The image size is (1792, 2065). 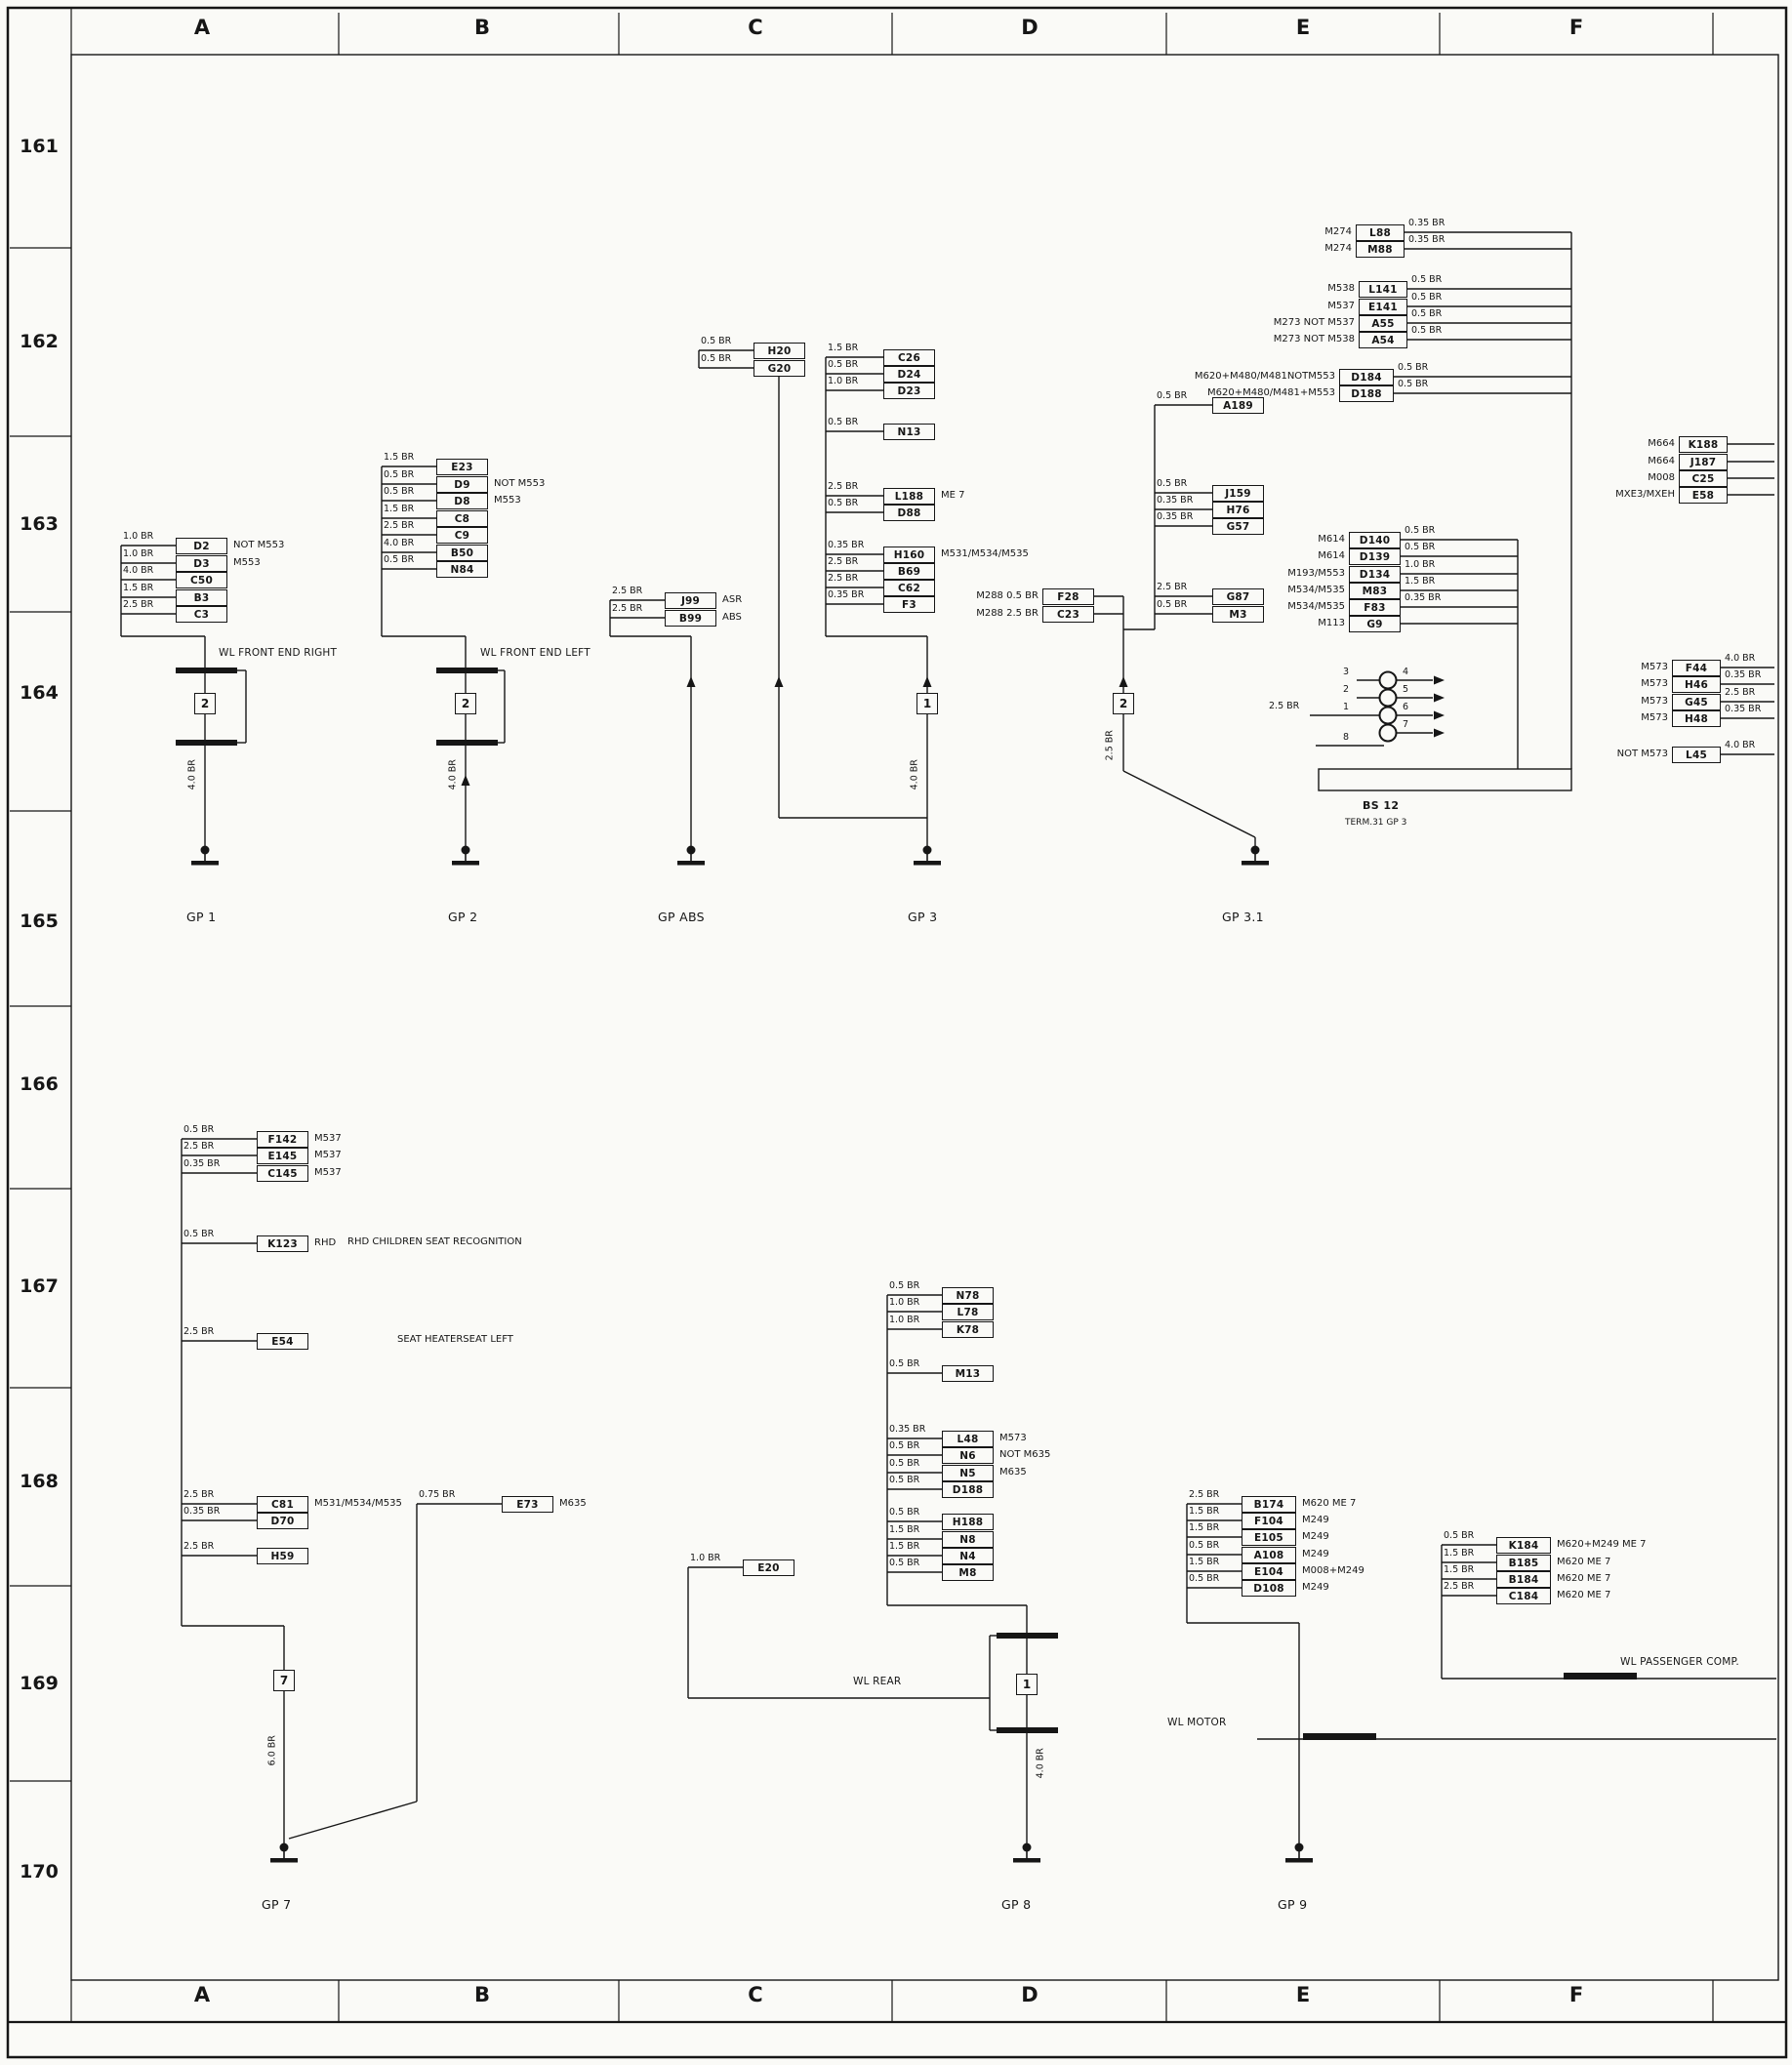 What do you see at coordinates (1346, 689) in the screenshot?
I see `bs12-pin-number: 2` at bounding box center [1346, 689].